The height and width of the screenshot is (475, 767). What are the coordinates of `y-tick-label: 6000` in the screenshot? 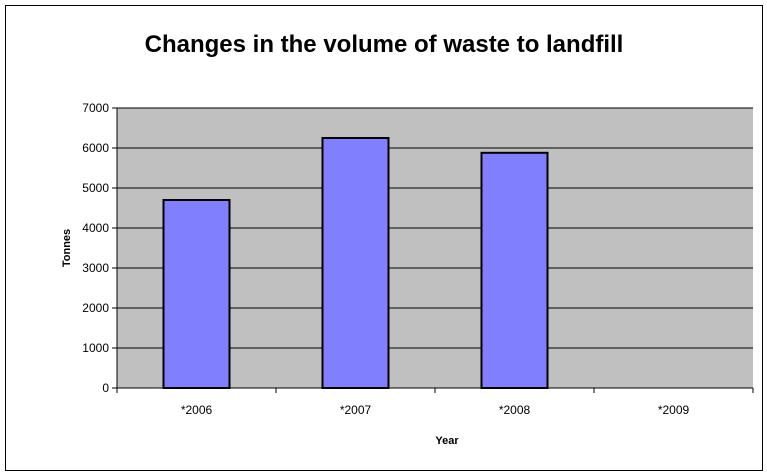 It's located at (95, 148).